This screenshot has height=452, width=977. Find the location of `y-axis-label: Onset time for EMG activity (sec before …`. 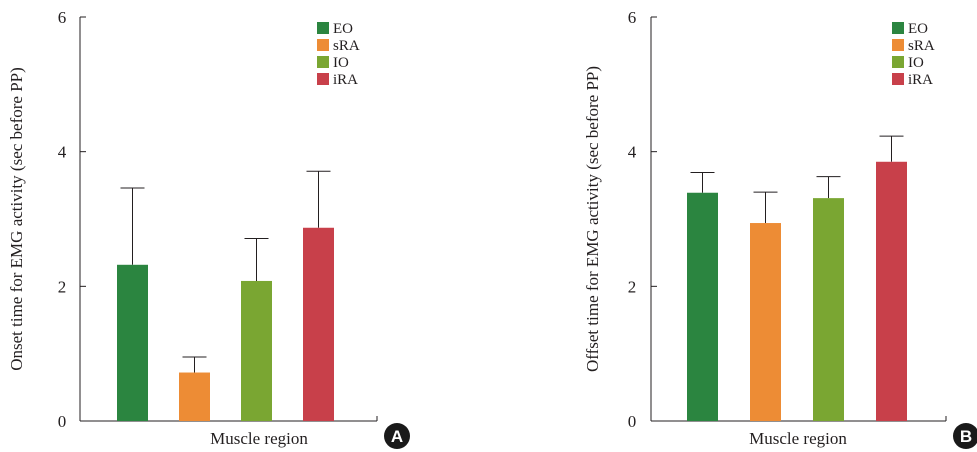

y-axis-label: Onset time for EMG activity (sec before … is located at coordinates (16, 219).